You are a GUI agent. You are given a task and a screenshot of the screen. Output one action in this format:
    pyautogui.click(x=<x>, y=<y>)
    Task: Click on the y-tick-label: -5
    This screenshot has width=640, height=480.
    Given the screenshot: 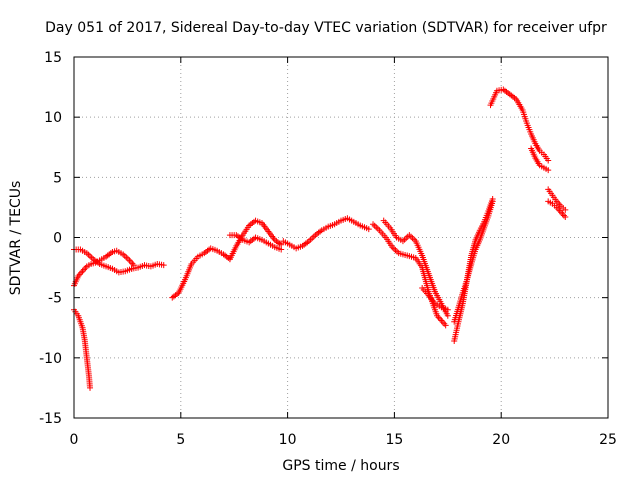 What is the action you would take?
    pyautogui.click(x=55, y=299)
    